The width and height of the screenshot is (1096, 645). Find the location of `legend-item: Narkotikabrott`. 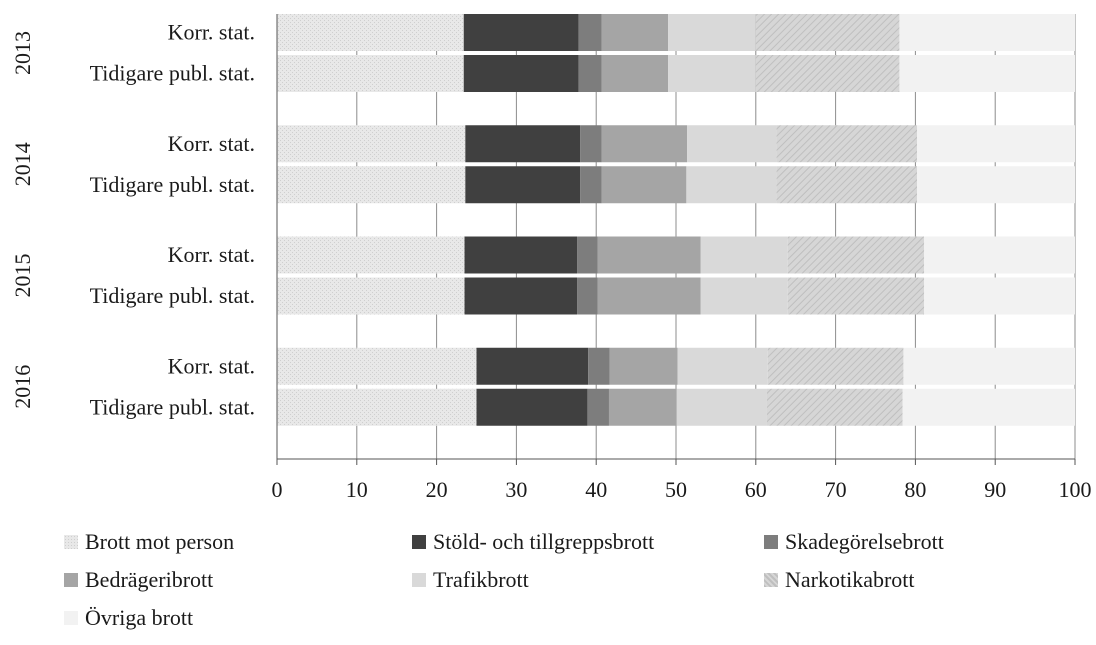

legend-item: Narkotikabrott is located at coordinates (839, 580).